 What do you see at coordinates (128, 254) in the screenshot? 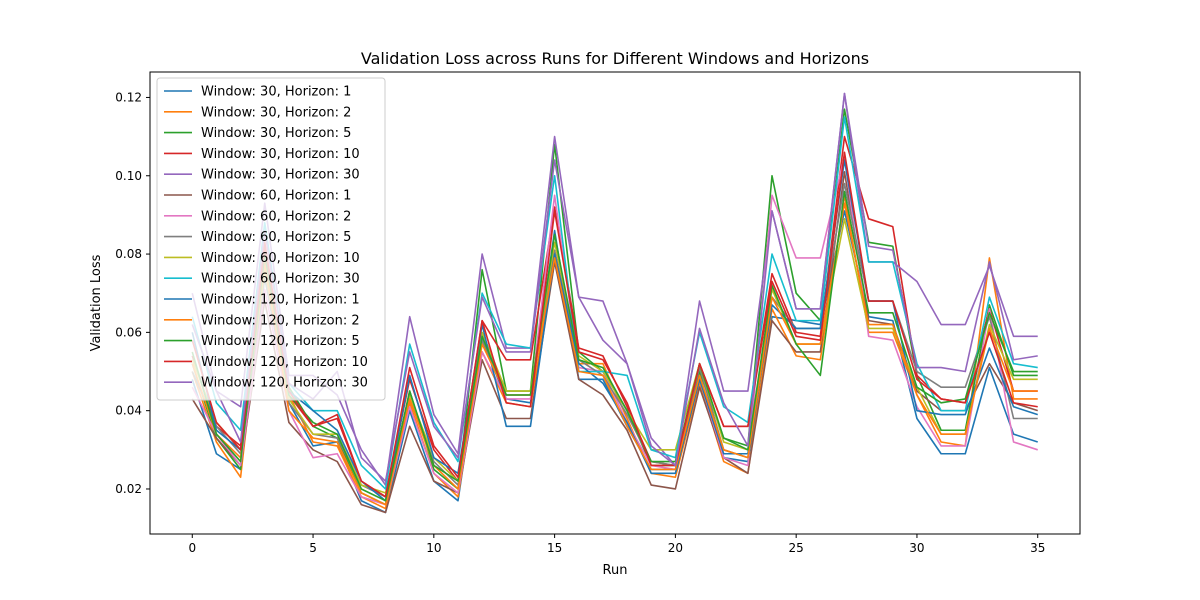
I see `y-tick-label: 0.08` at bounding box center [128, 254].